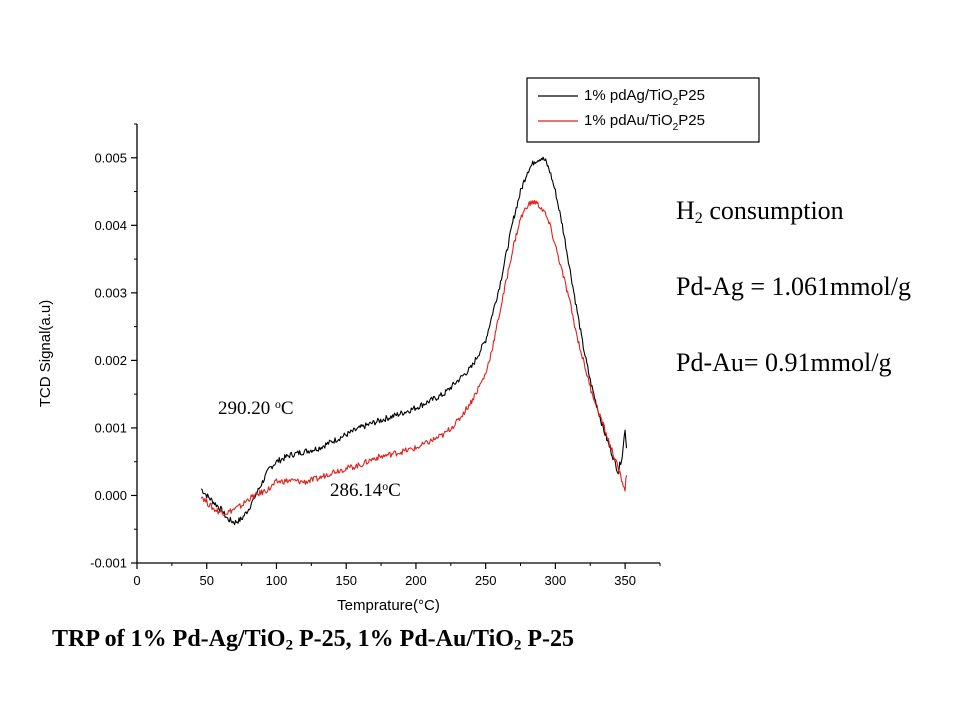 The image size is (960, 720). I want to click on y-tick-label: 0.001, so click(110, 427).